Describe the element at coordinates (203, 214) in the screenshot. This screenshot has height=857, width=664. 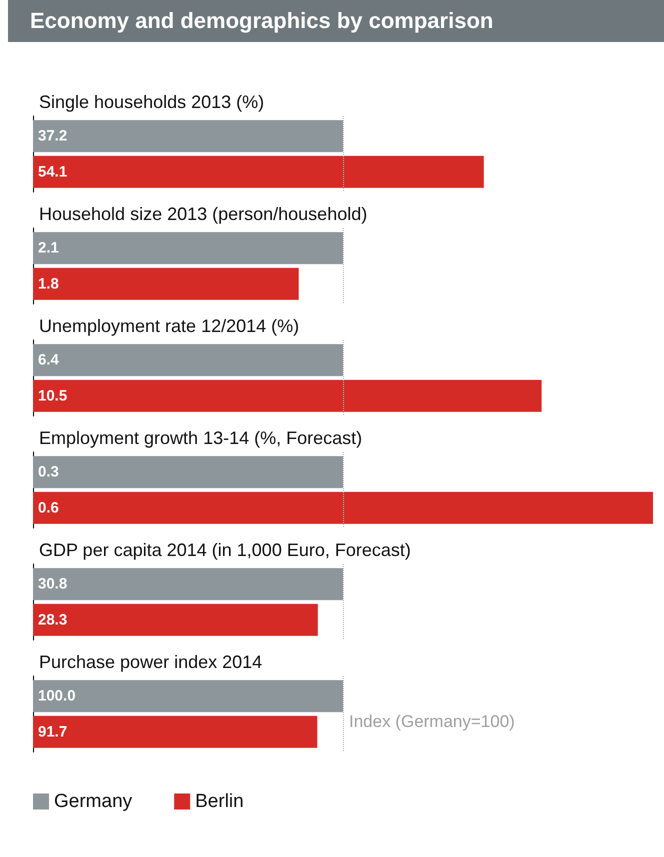
I see `chart-title: Household size 2013 (person/household)` at that location.